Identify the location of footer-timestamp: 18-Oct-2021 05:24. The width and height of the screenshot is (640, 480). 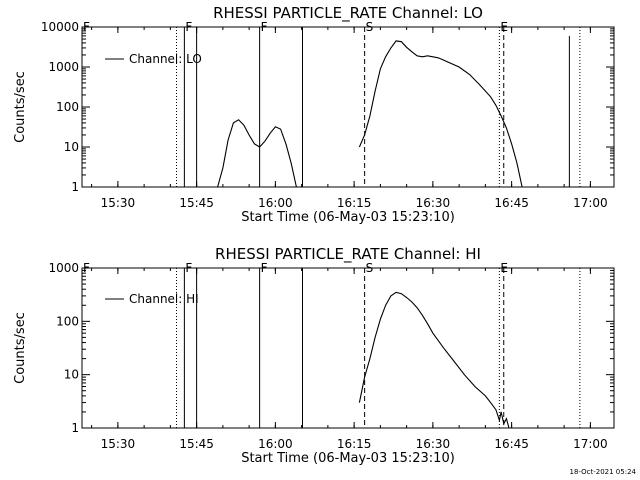
(603, 472).